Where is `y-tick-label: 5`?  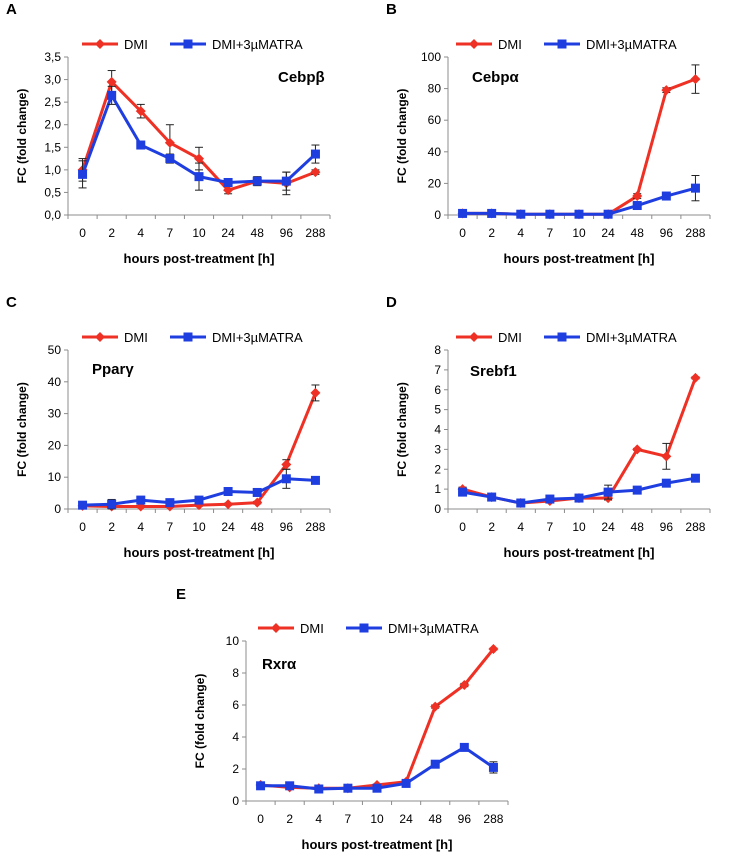
y-tick-label: 5 is located at coordinates (437, 410).